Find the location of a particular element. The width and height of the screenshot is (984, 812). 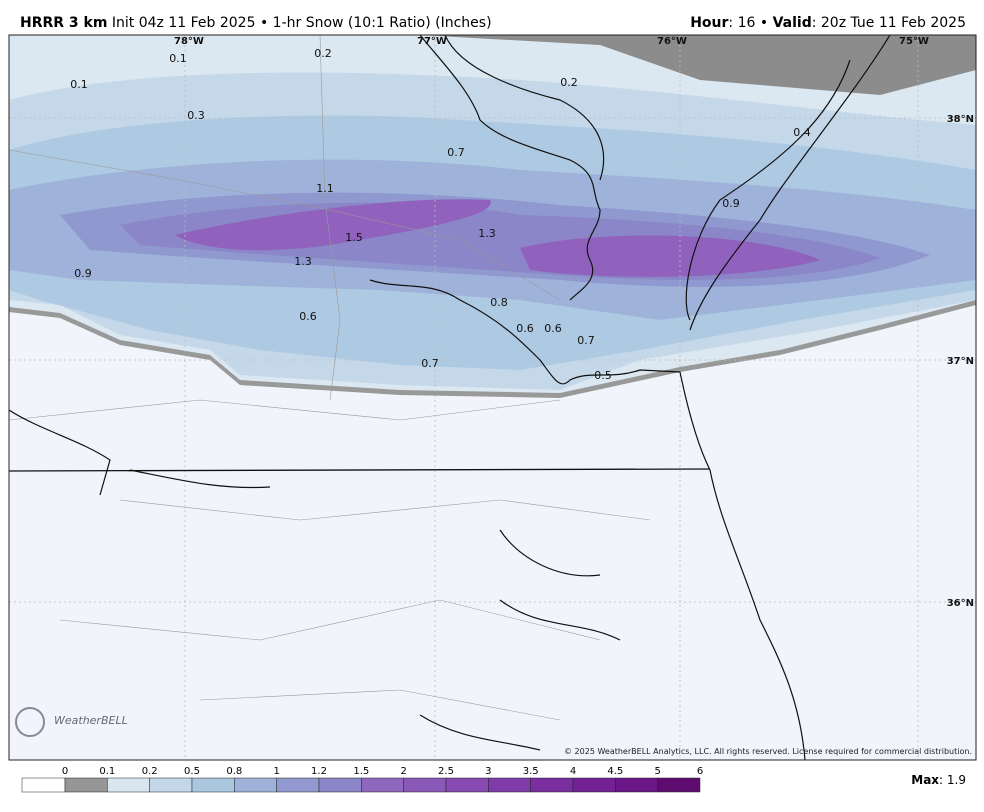

logo-icon is located at coordinates (30, 722).